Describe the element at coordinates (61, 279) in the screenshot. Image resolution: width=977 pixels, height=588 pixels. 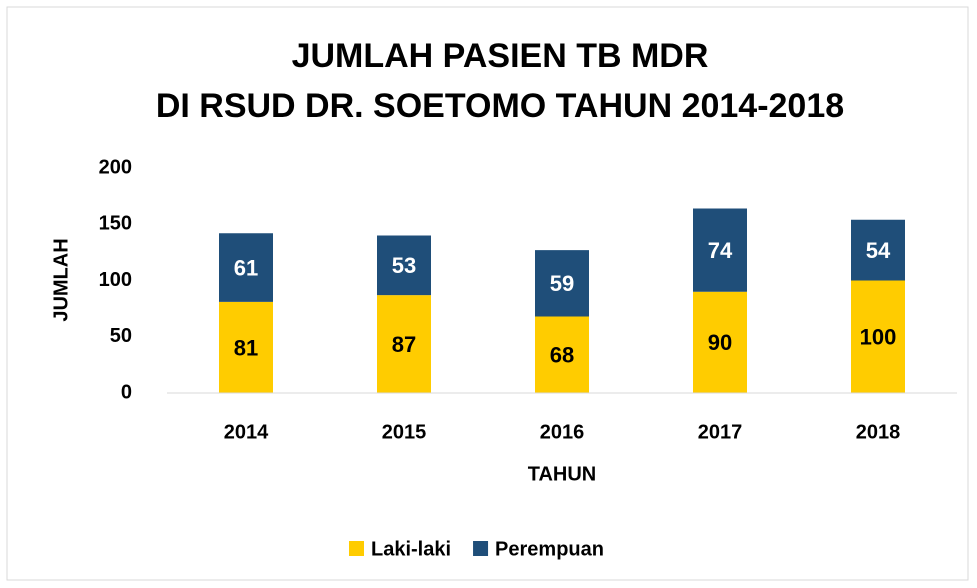
I see `y-axis-label: JUMLAH` at that location.